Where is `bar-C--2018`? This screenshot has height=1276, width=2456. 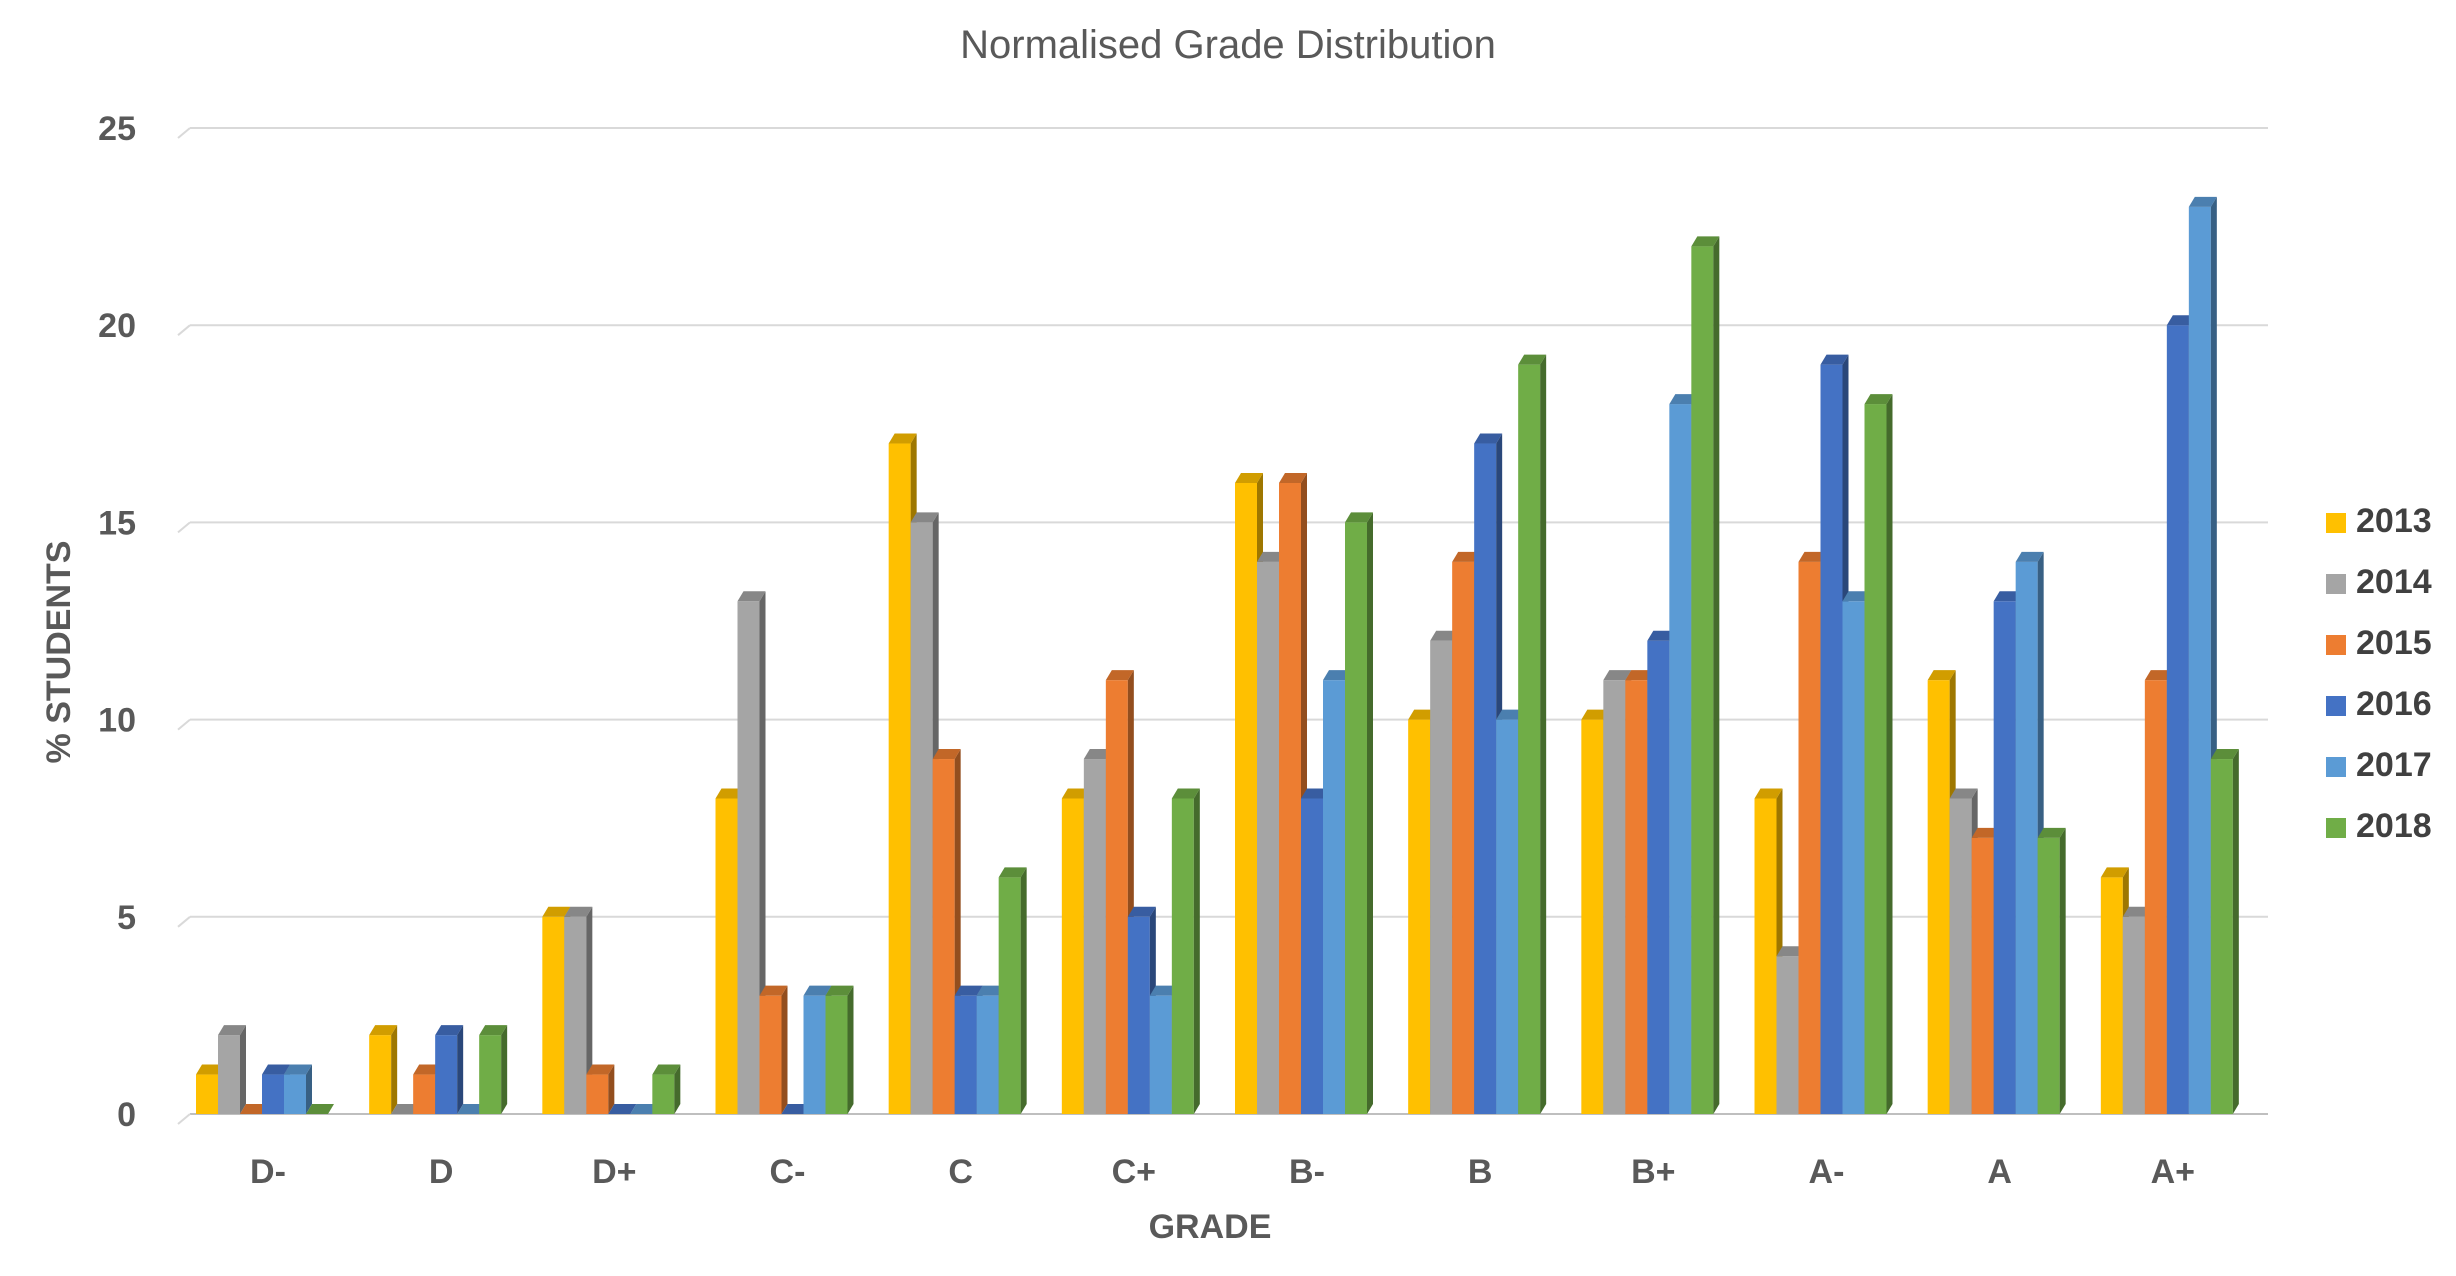 bar-C--2018 is located at coordinates (839, 1049).